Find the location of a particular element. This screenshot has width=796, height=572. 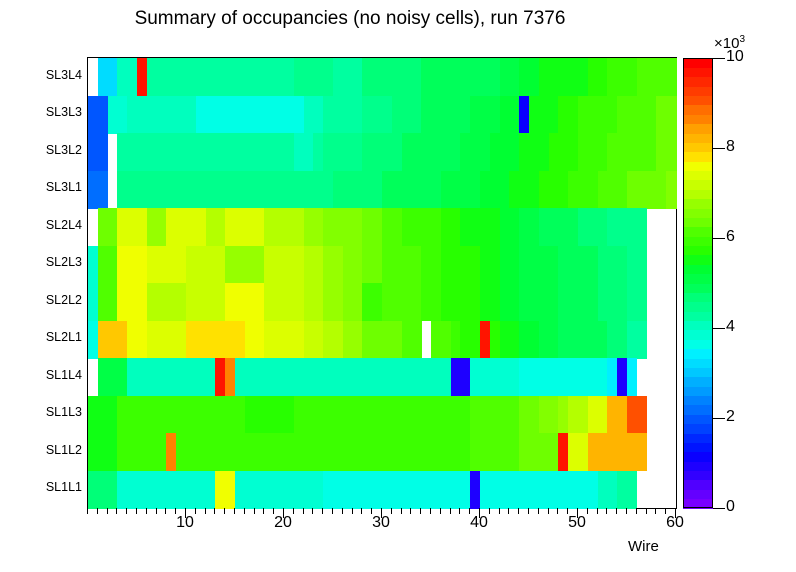

y-axis-label-sl1l4: SL1L4 is located at coordinates (63, 374).